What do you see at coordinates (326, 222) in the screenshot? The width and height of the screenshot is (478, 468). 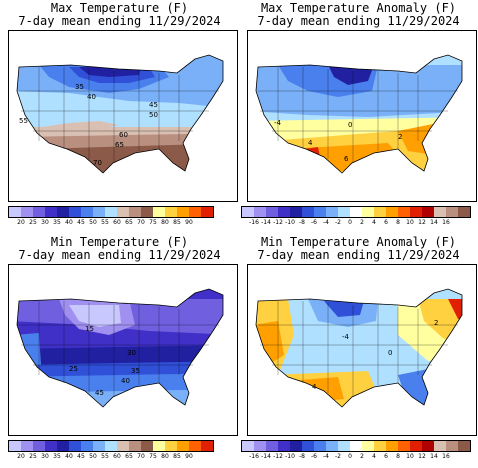 I see `colorbar-tick-label: -4` at bounding box center [326, 222].